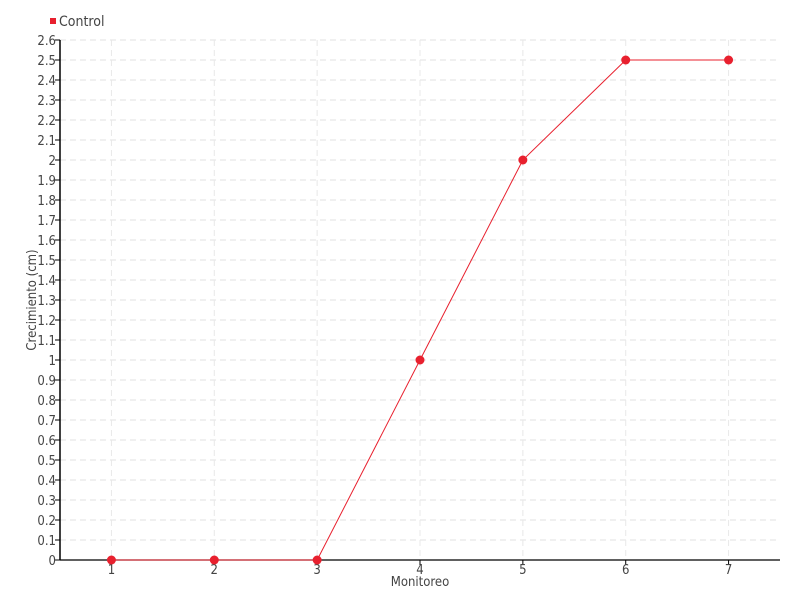 Image resolution: width=800 pixels, height=600 pixels. I want to click on y-tick-label: 0.8, so click(46, 401).